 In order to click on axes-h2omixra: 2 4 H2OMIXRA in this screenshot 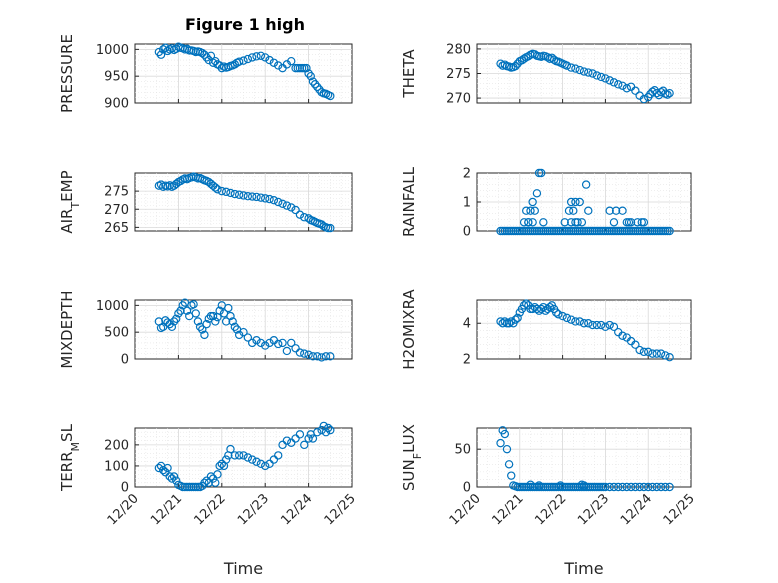, I will do `click(546, 329)`.